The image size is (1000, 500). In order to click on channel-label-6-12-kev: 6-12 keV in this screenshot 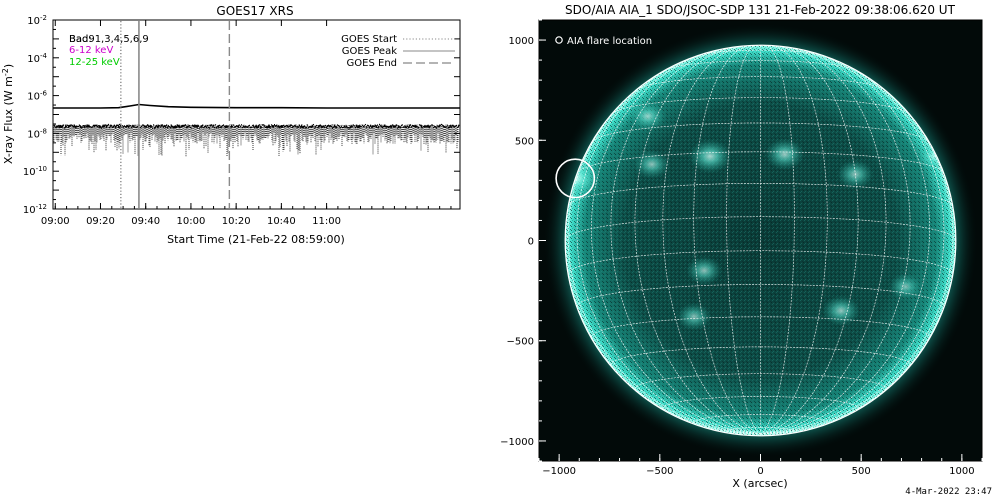, I will do `click(91, 50)`.